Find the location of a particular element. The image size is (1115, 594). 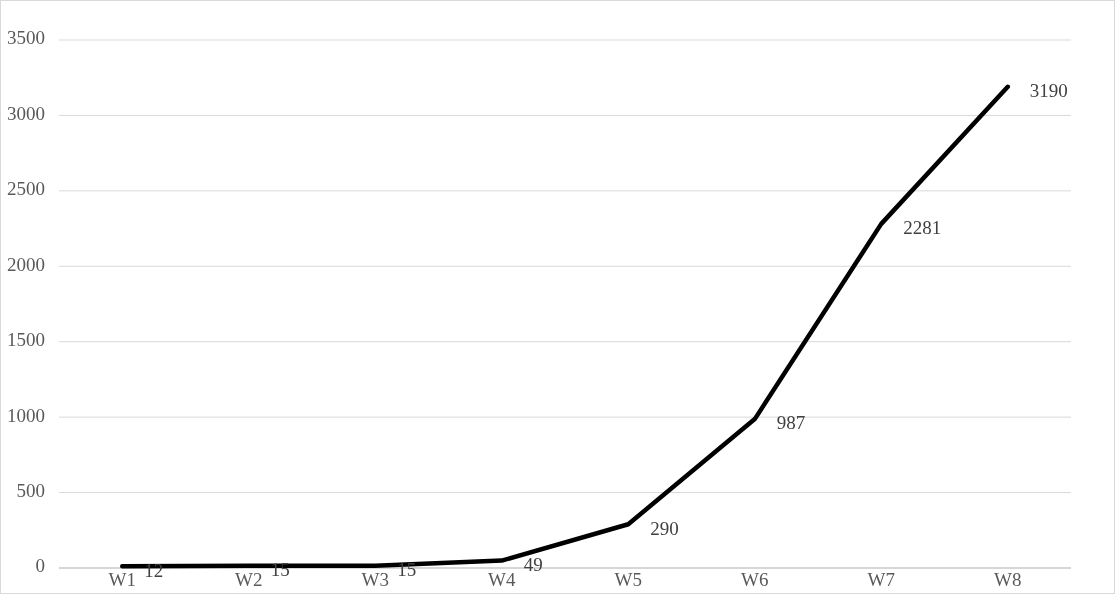

x-tick-label: W6 is located at coordinates (755, 579).